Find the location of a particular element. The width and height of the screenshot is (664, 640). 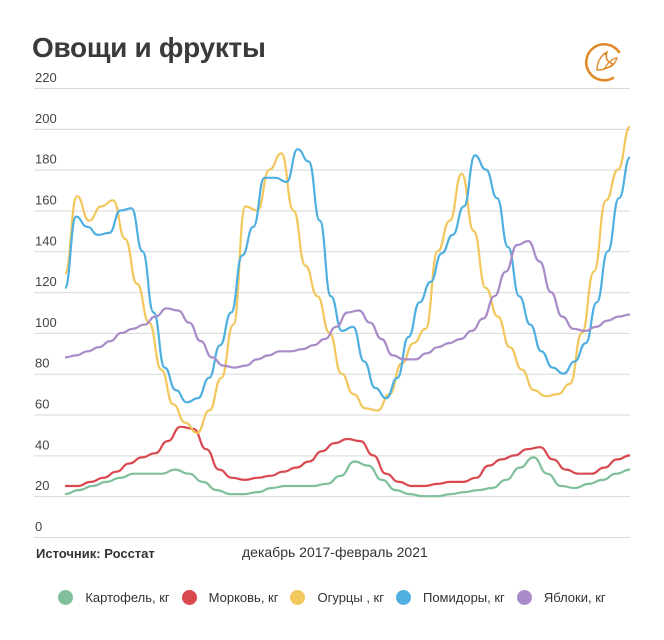

legend-label: Морковь, кг is located at coordinates (243, 597).